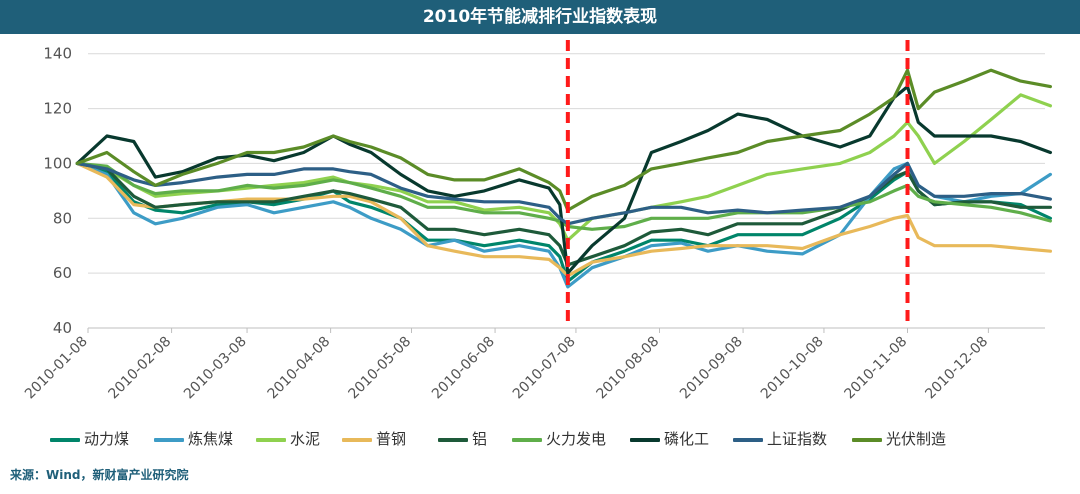 This screenshot has height=494, width=1080. What do you see at coordinates (140, 368) in the screenshot?
I see `x-tick-label: 2010-02-08` at bounding box center [140, 368].